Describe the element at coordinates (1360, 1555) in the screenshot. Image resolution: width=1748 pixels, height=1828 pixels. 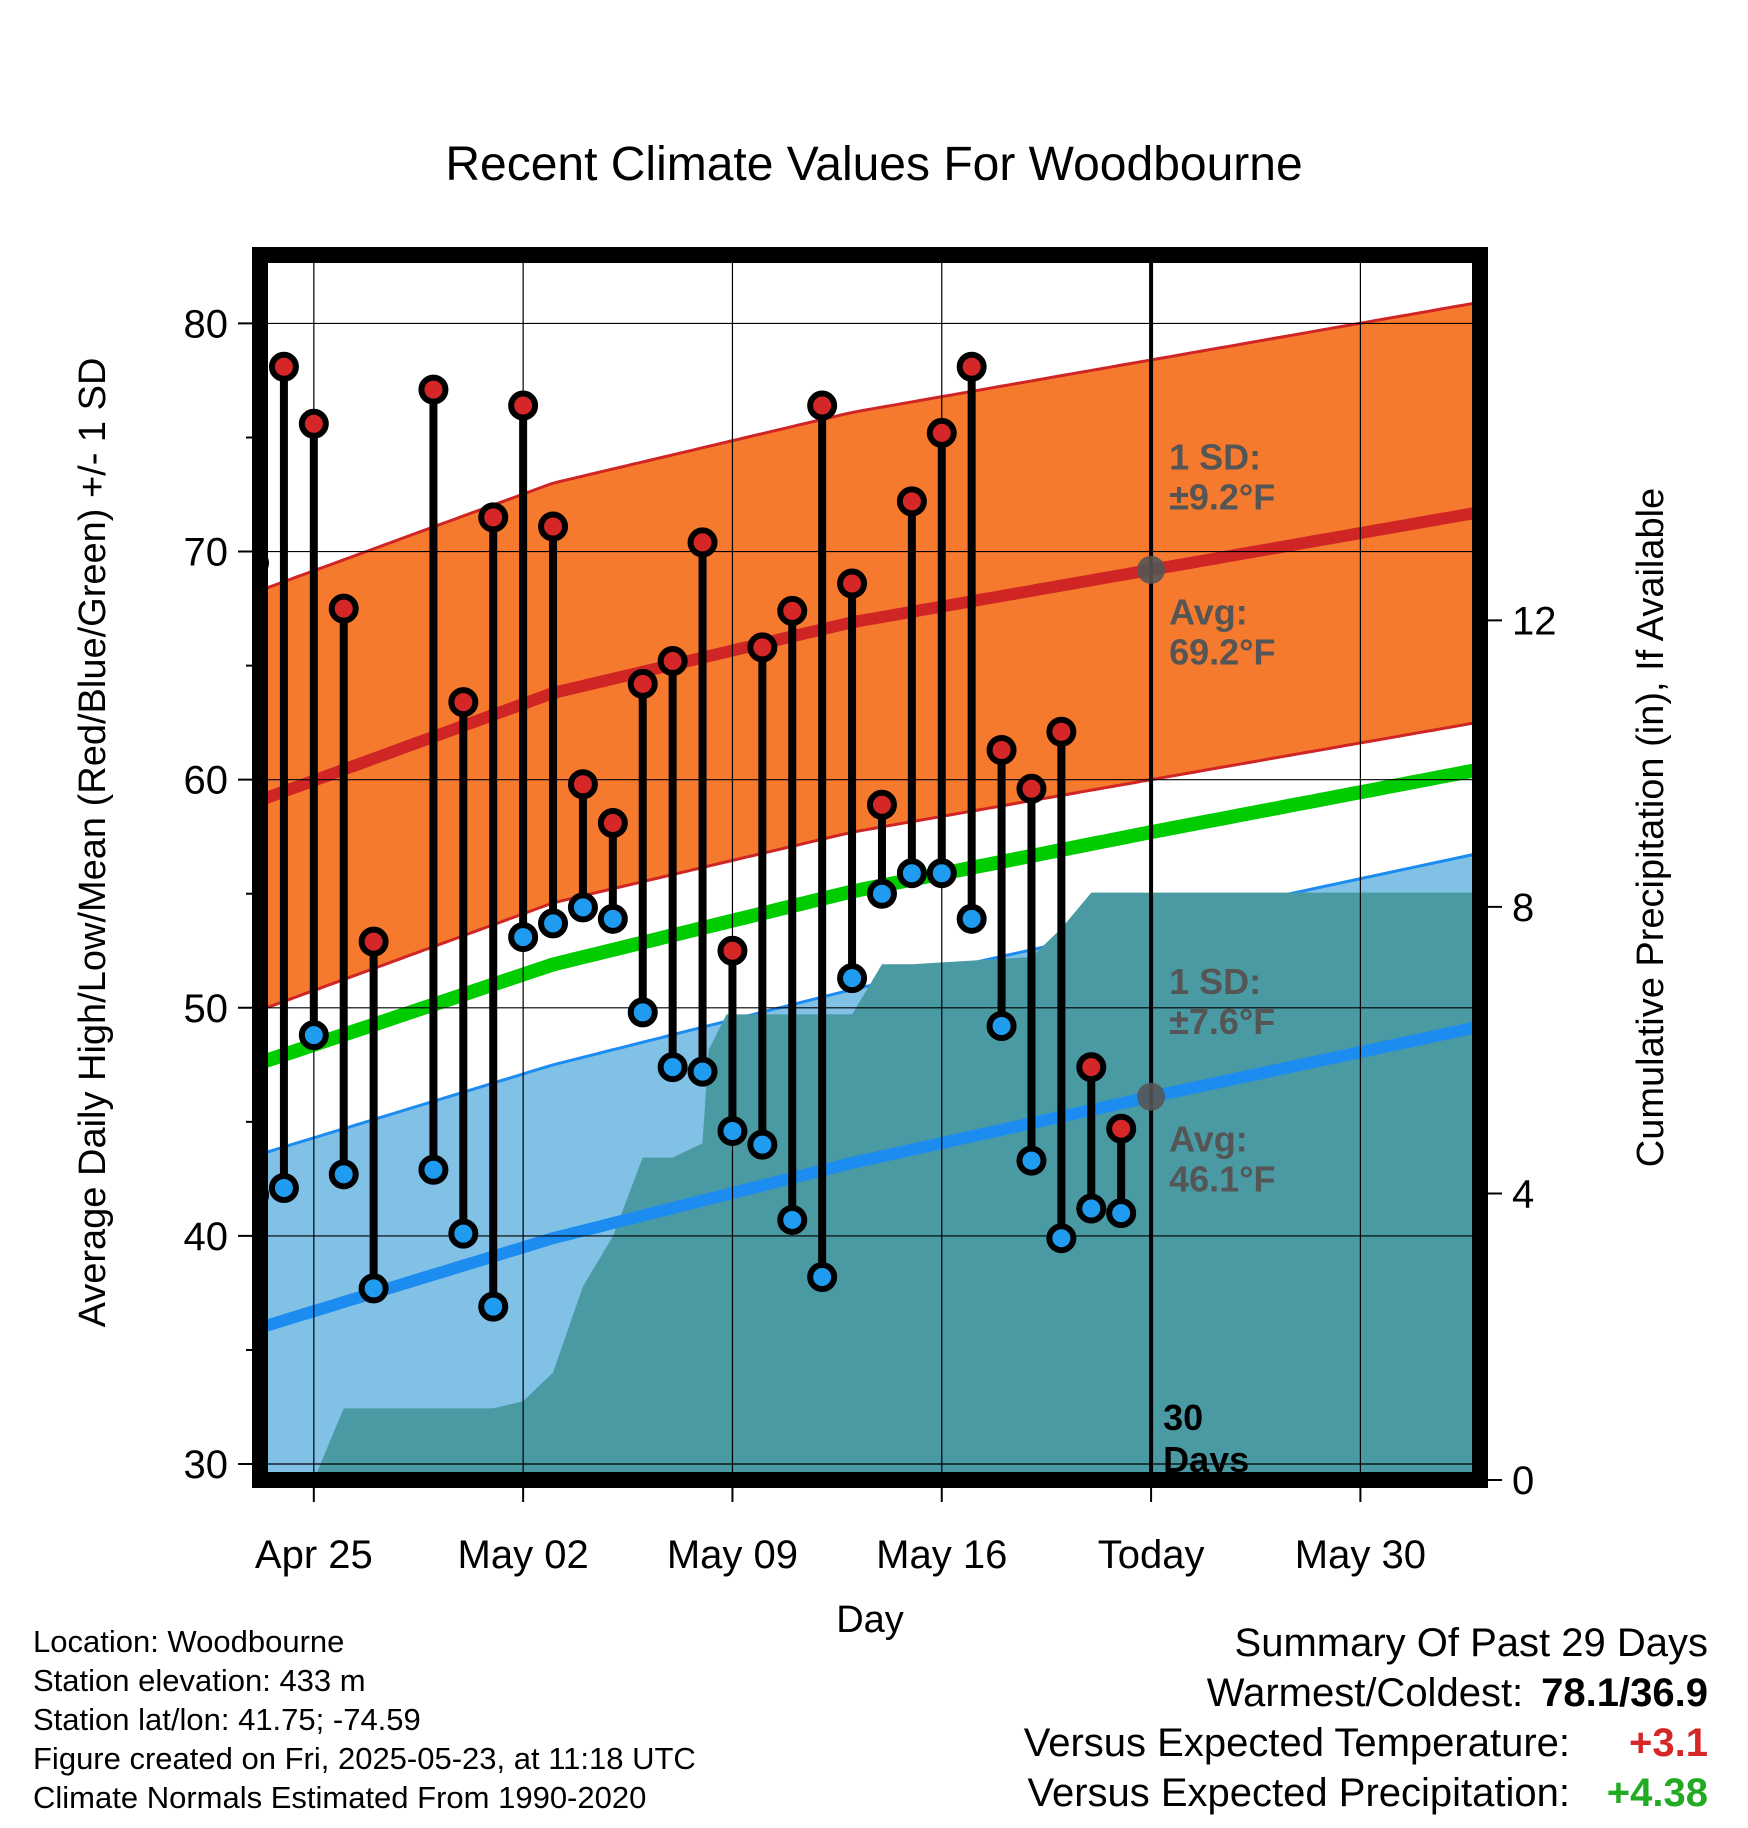
I see `x-tick-label: May 30` at that location.